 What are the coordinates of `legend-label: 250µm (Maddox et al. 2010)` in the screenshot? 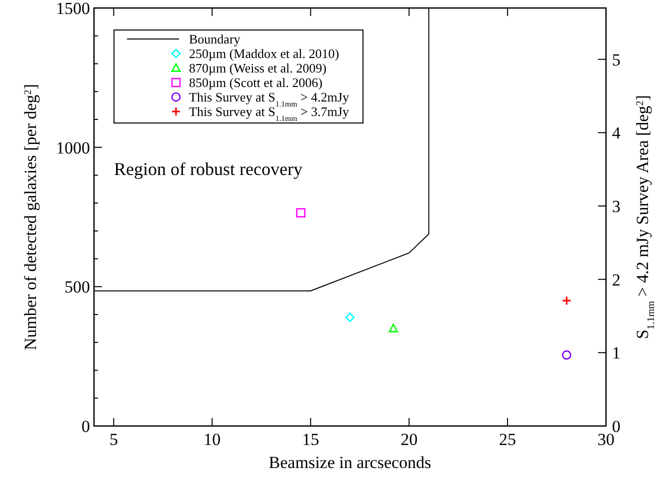 It's located at (264, 53).